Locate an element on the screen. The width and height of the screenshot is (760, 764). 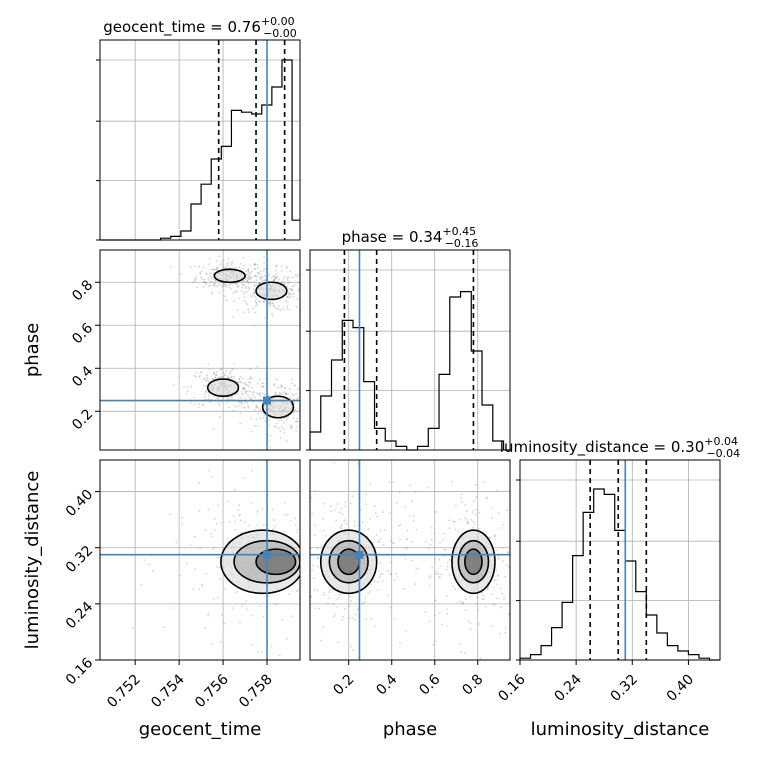
x-tick-label: 0.756 is located at coordinates (212, 691).